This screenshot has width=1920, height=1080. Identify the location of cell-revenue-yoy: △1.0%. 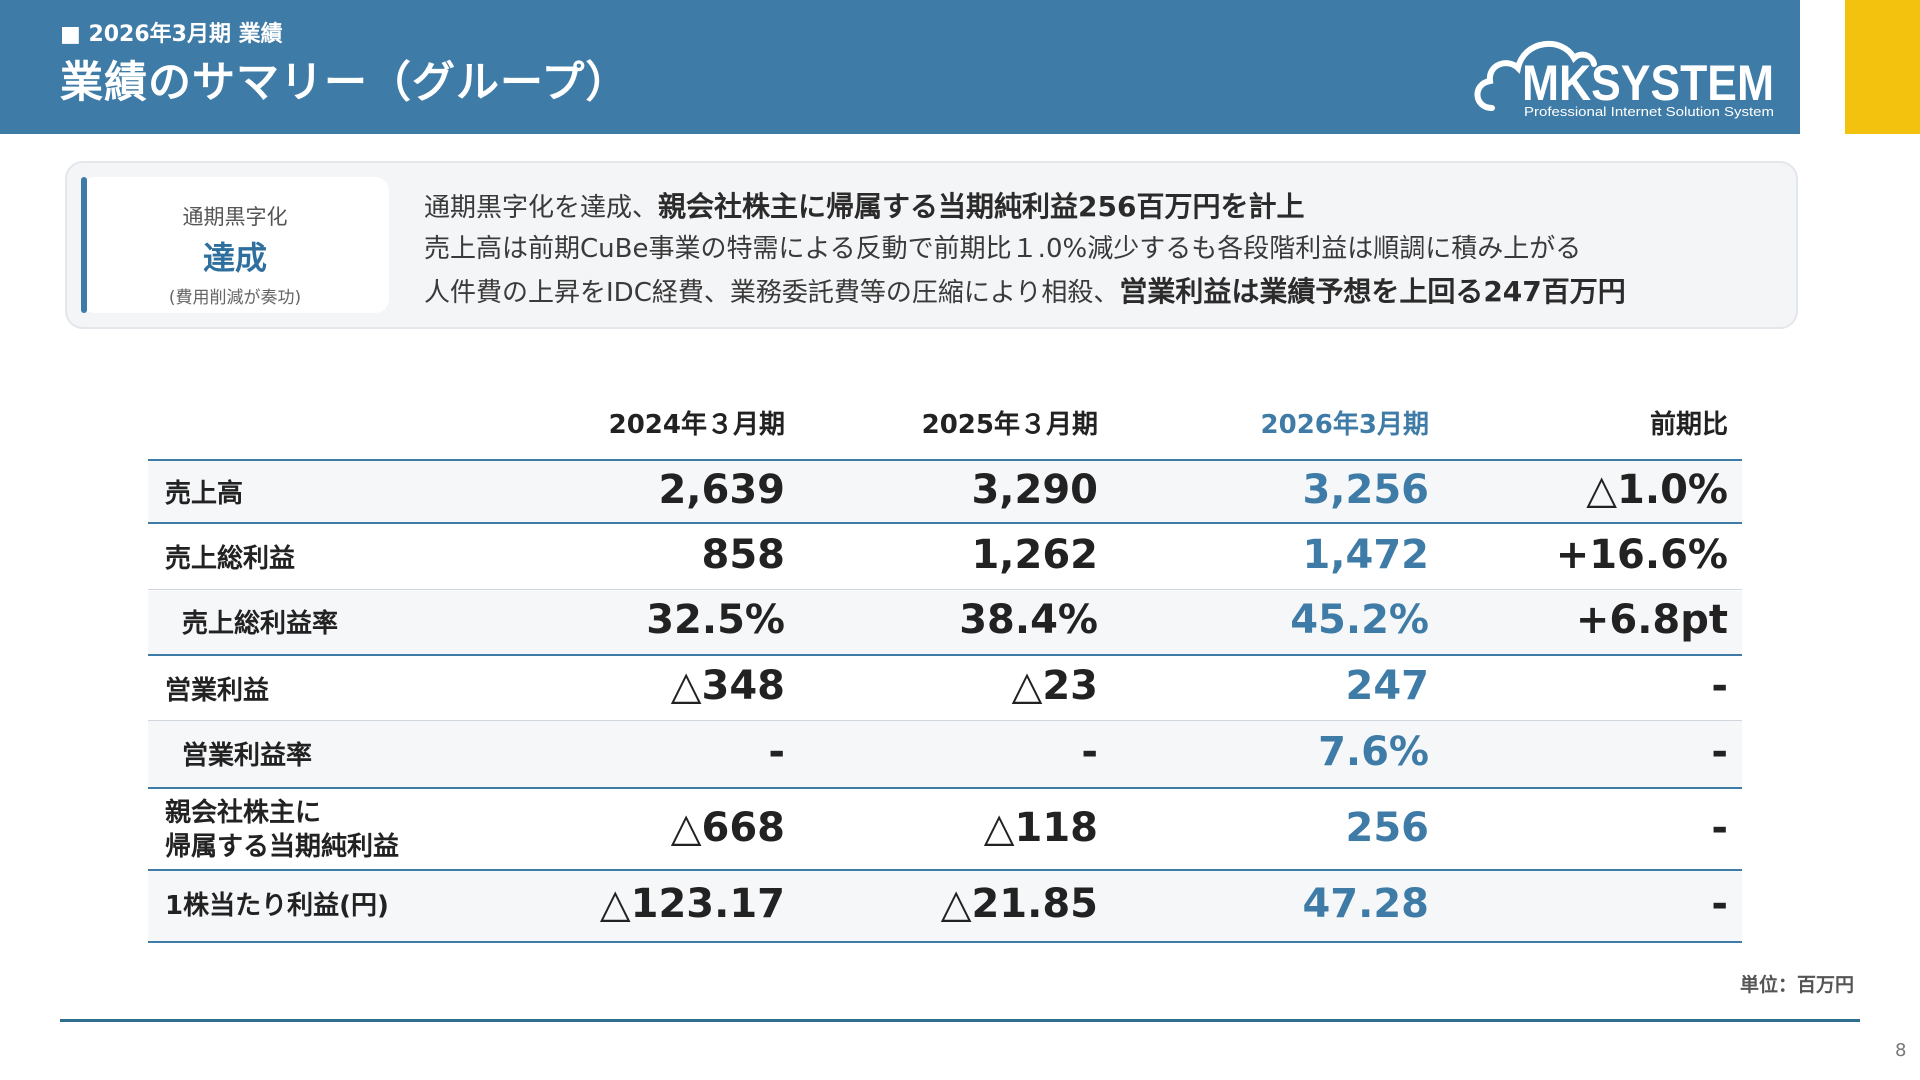
(1657, 490).